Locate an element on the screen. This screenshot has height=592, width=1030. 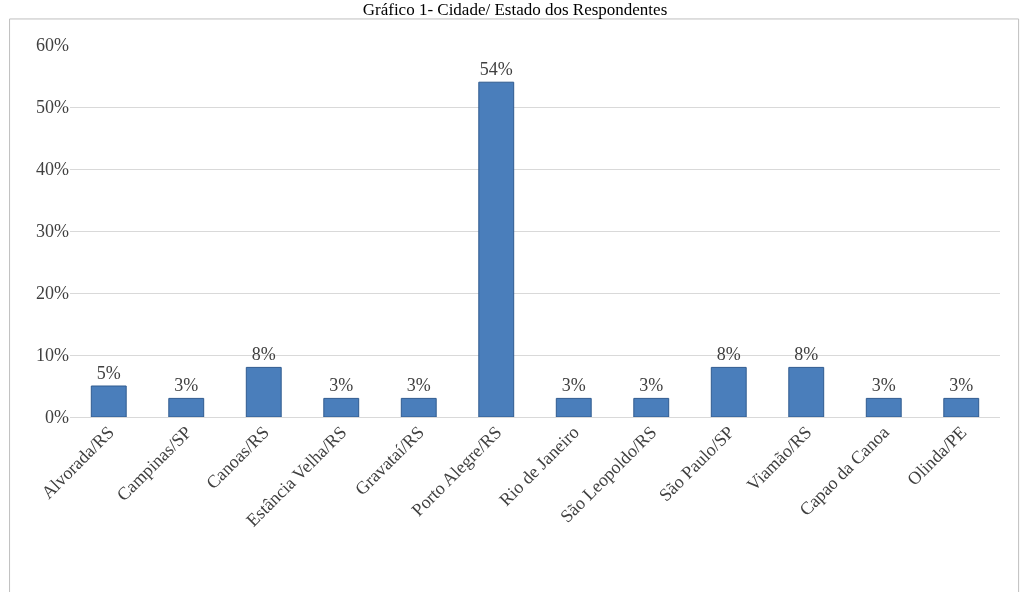
y-tick-label: 50% is located at coordinates (52, 107).